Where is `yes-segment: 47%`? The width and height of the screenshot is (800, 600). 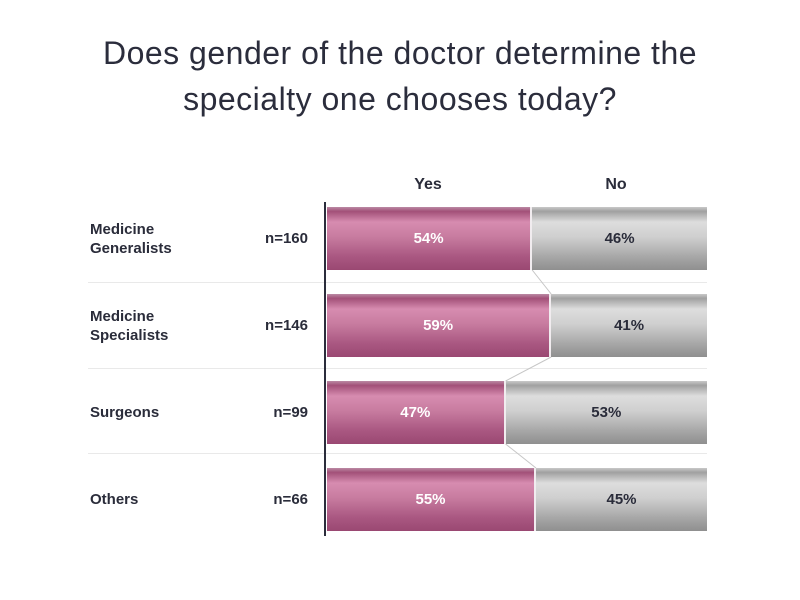 yes-segment: 47% is located at coordinates (416, 412).